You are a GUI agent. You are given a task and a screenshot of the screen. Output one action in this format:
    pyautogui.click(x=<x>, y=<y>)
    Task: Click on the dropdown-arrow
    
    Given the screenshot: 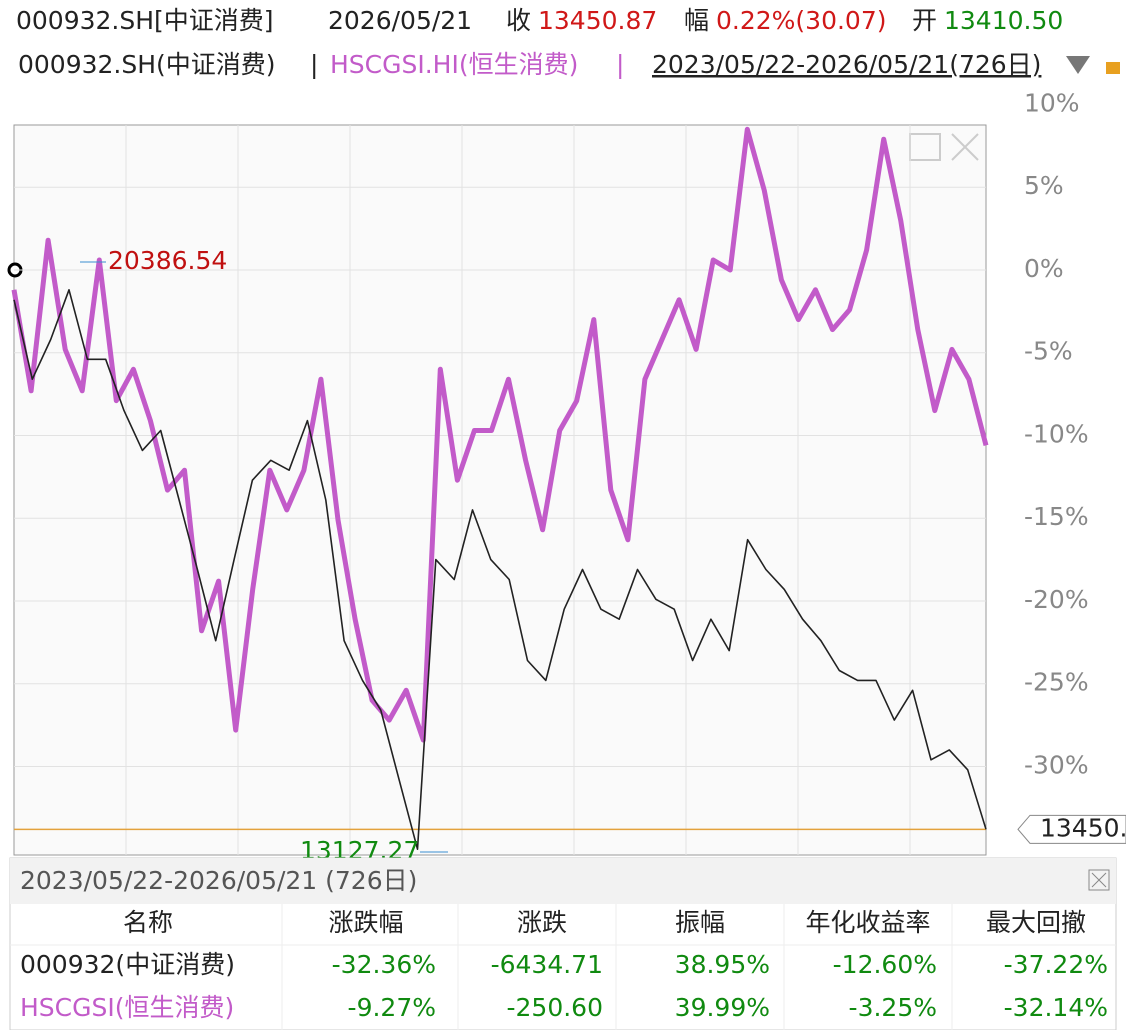 What is the action you would take?
    pyautogui.click(x=1078, y=65)
    